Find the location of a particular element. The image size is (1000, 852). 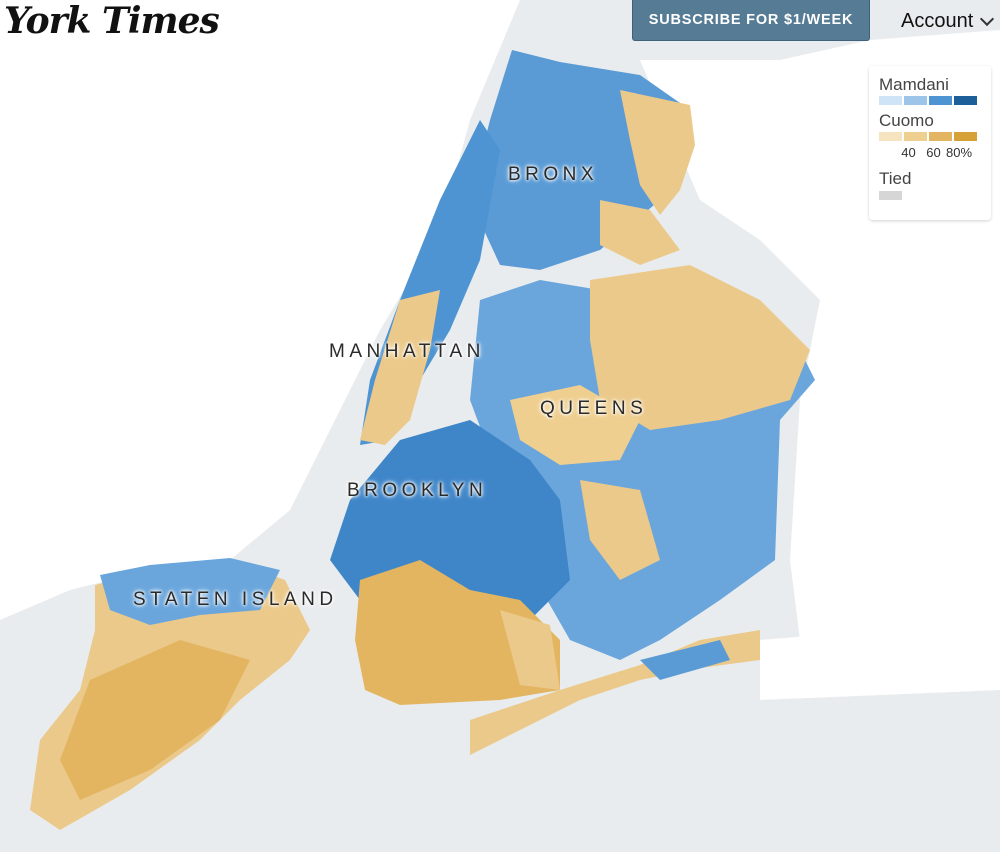

borough-label-manhattan: MANHATTAN is located at coordinates (407, 351).